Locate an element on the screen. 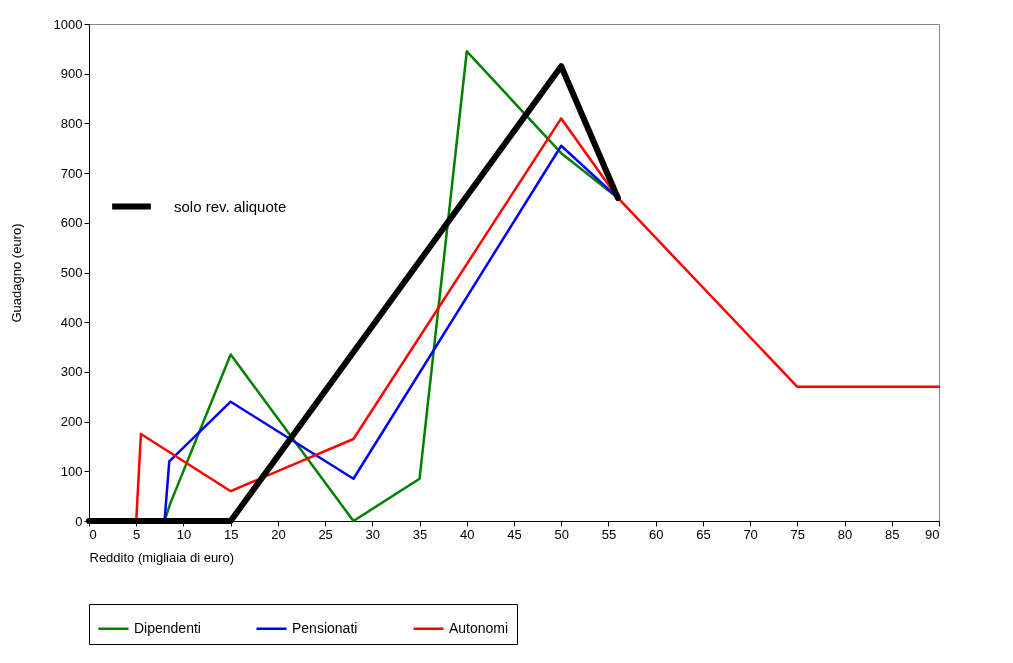 This screenshot has height=663, width=1013. y-tick-label: 200 is located at coordinates (71, 422).